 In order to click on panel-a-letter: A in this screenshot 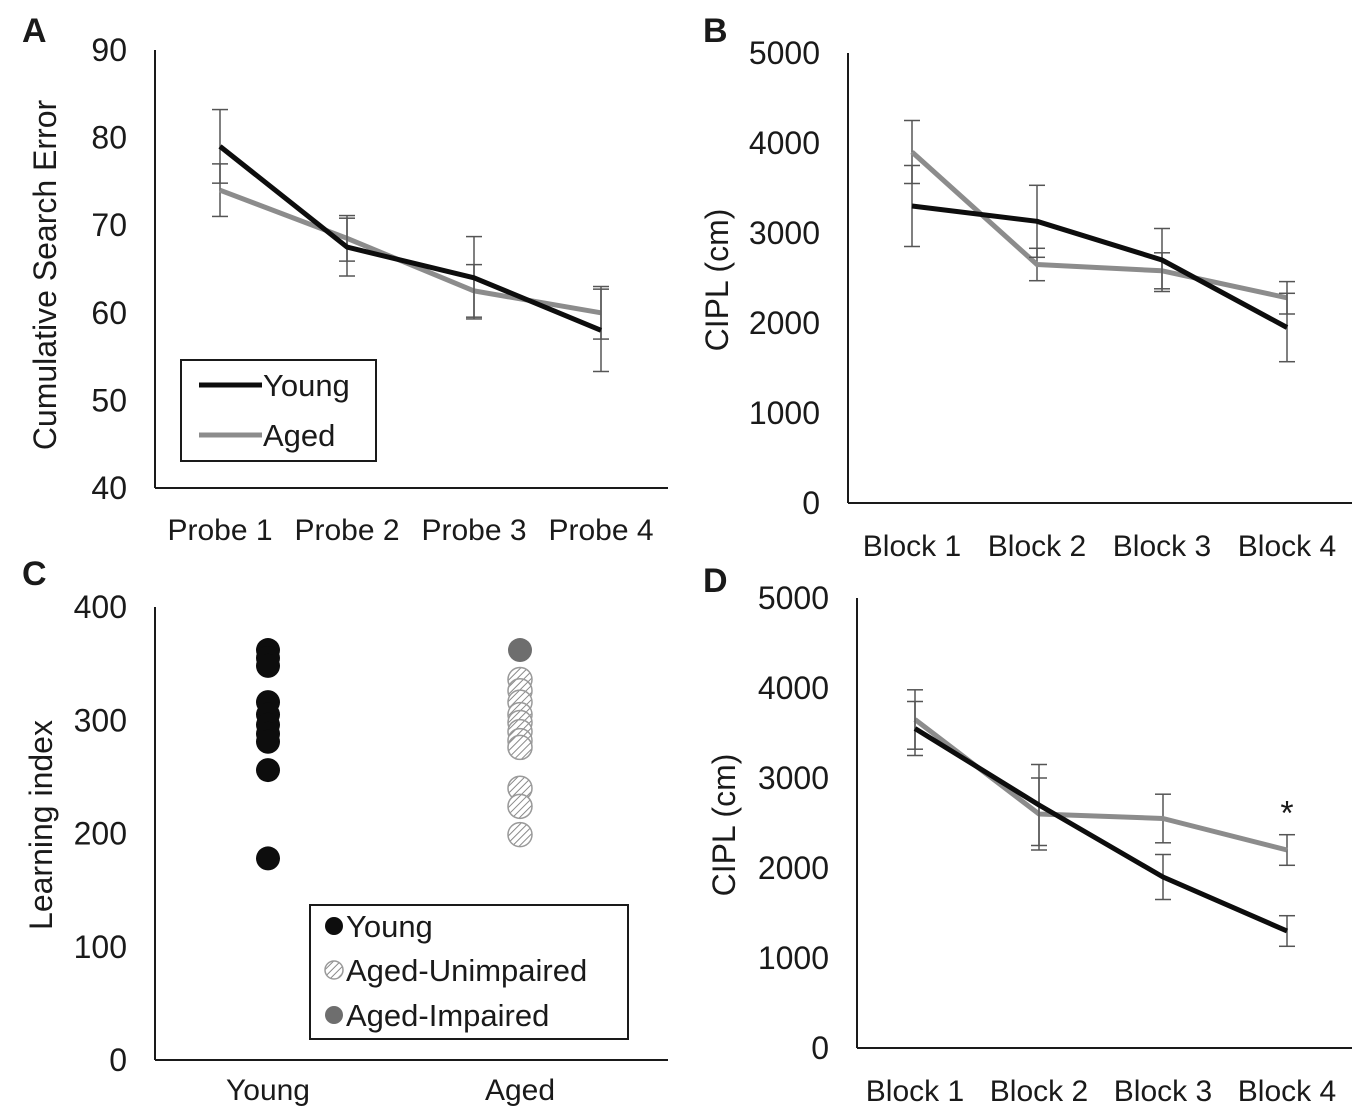, I will do `click(34, 31)`.